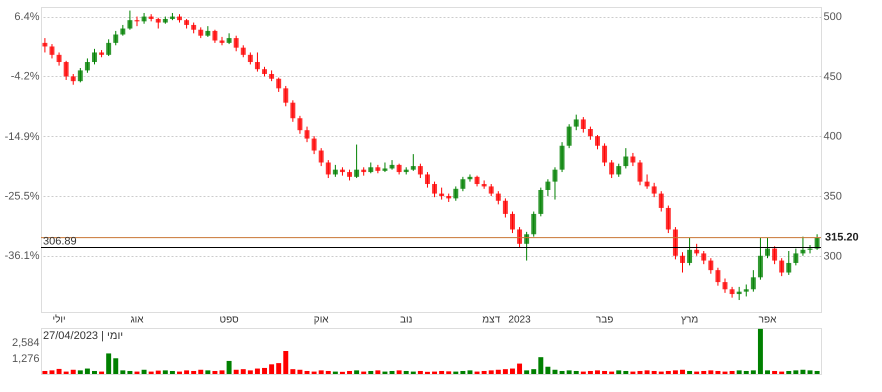  What do you see at coordinates (27, 17) in the screenshot?
I see `y2-tick-label: 6.4%` at bounding box center [27, 17].